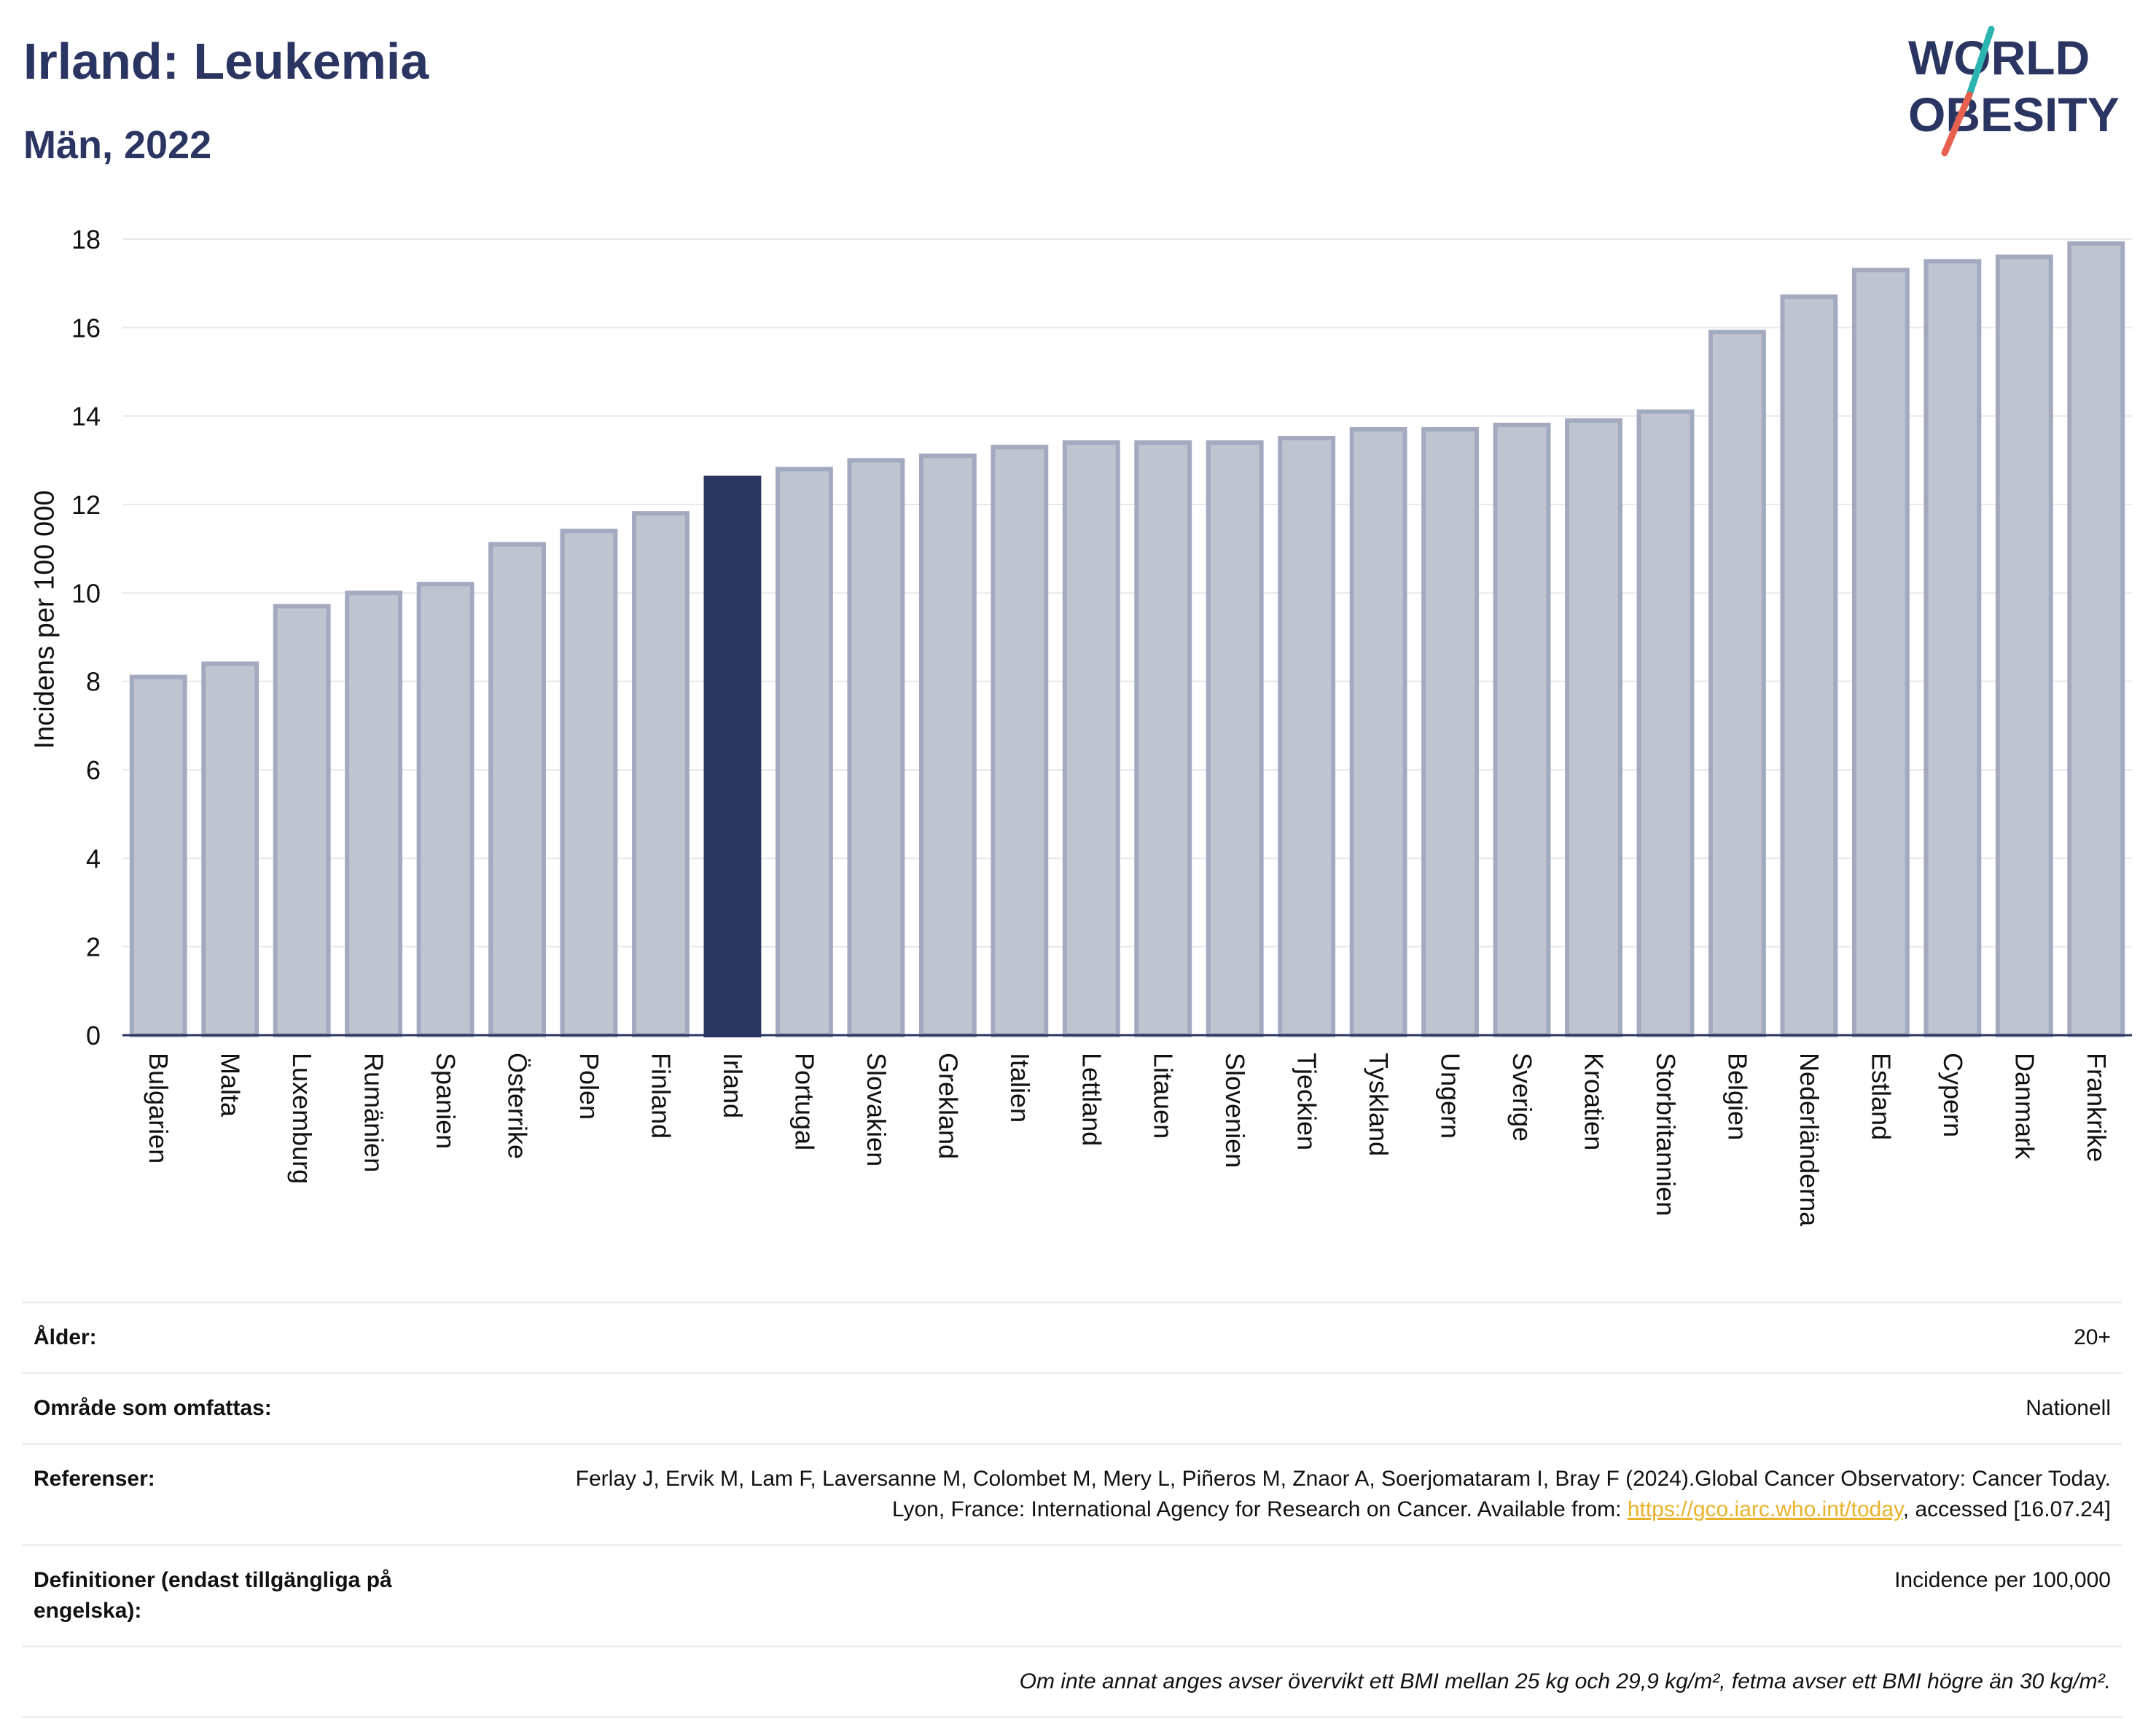  What do you see at coordinates (86, 239) in the screenshot?
I see `y-tick-label: 18` at bounding box center [86, 239].